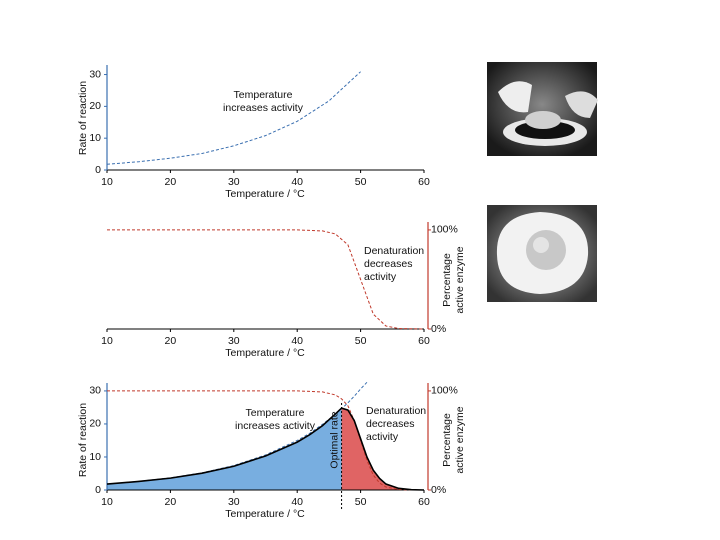  I want to click on optimum-label: Optimal rate, so click(334, 439).